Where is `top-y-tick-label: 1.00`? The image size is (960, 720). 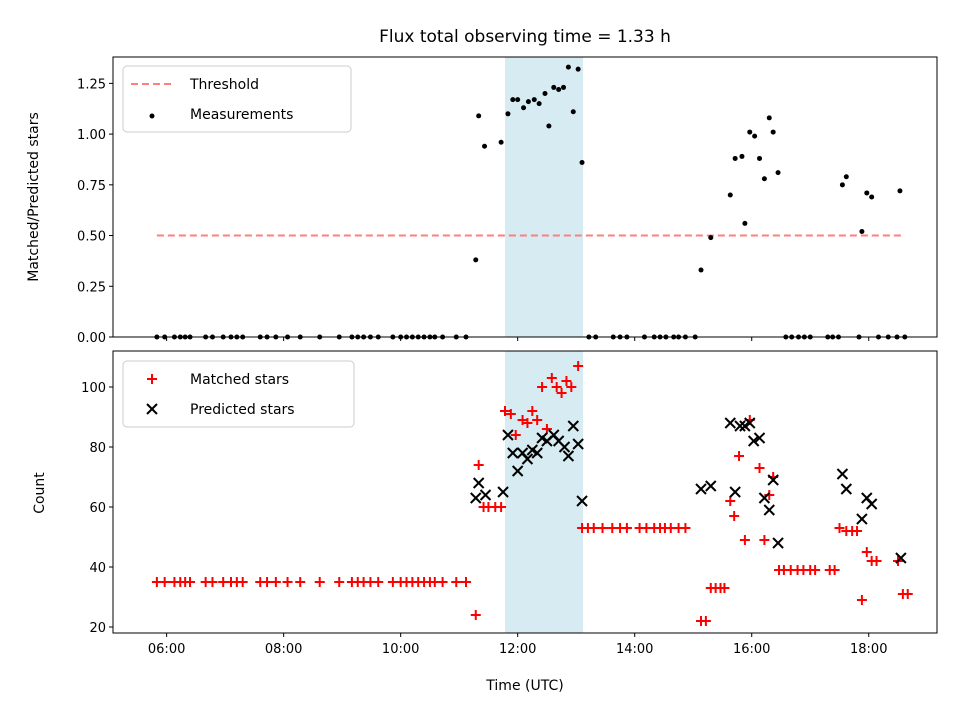
top-y-tick-label: 1.00 is located at coordinates (91, 135).